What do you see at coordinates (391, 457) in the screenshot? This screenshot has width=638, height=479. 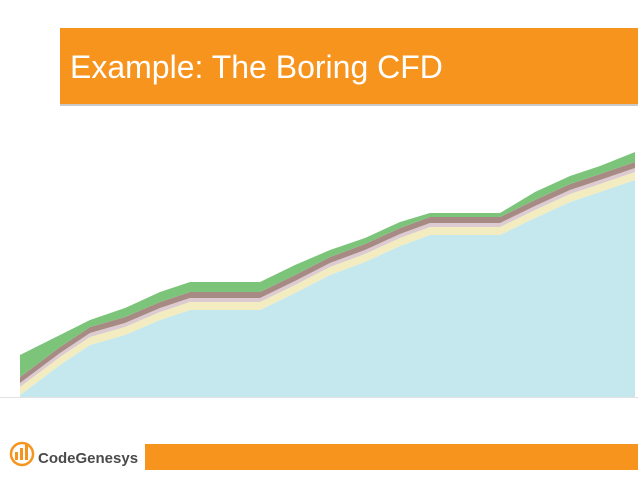 I see `footer-bar` at bounding box center [391, 457].